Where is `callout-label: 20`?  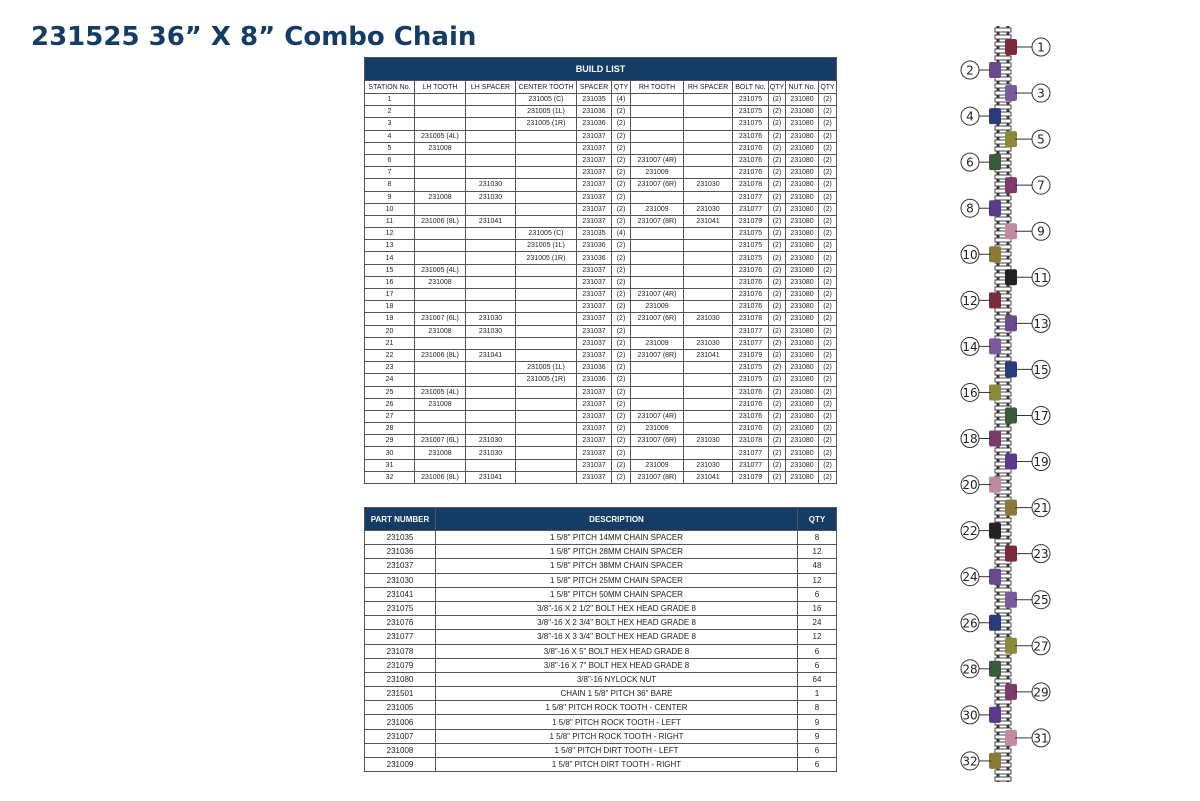 callout-label: 20 is located at coordinates (969, 485).